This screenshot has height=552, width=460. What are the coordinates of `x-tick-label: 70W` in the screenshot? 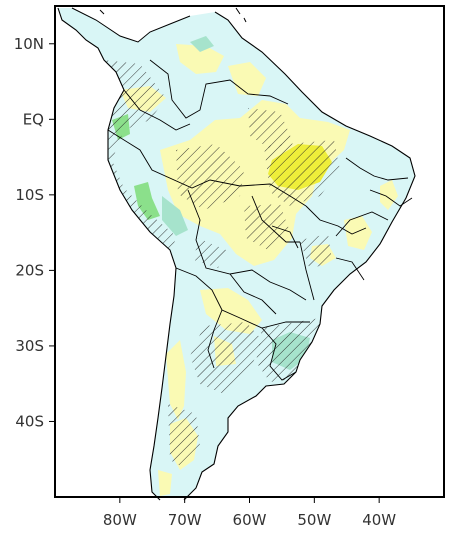 It's located at (185, 520).